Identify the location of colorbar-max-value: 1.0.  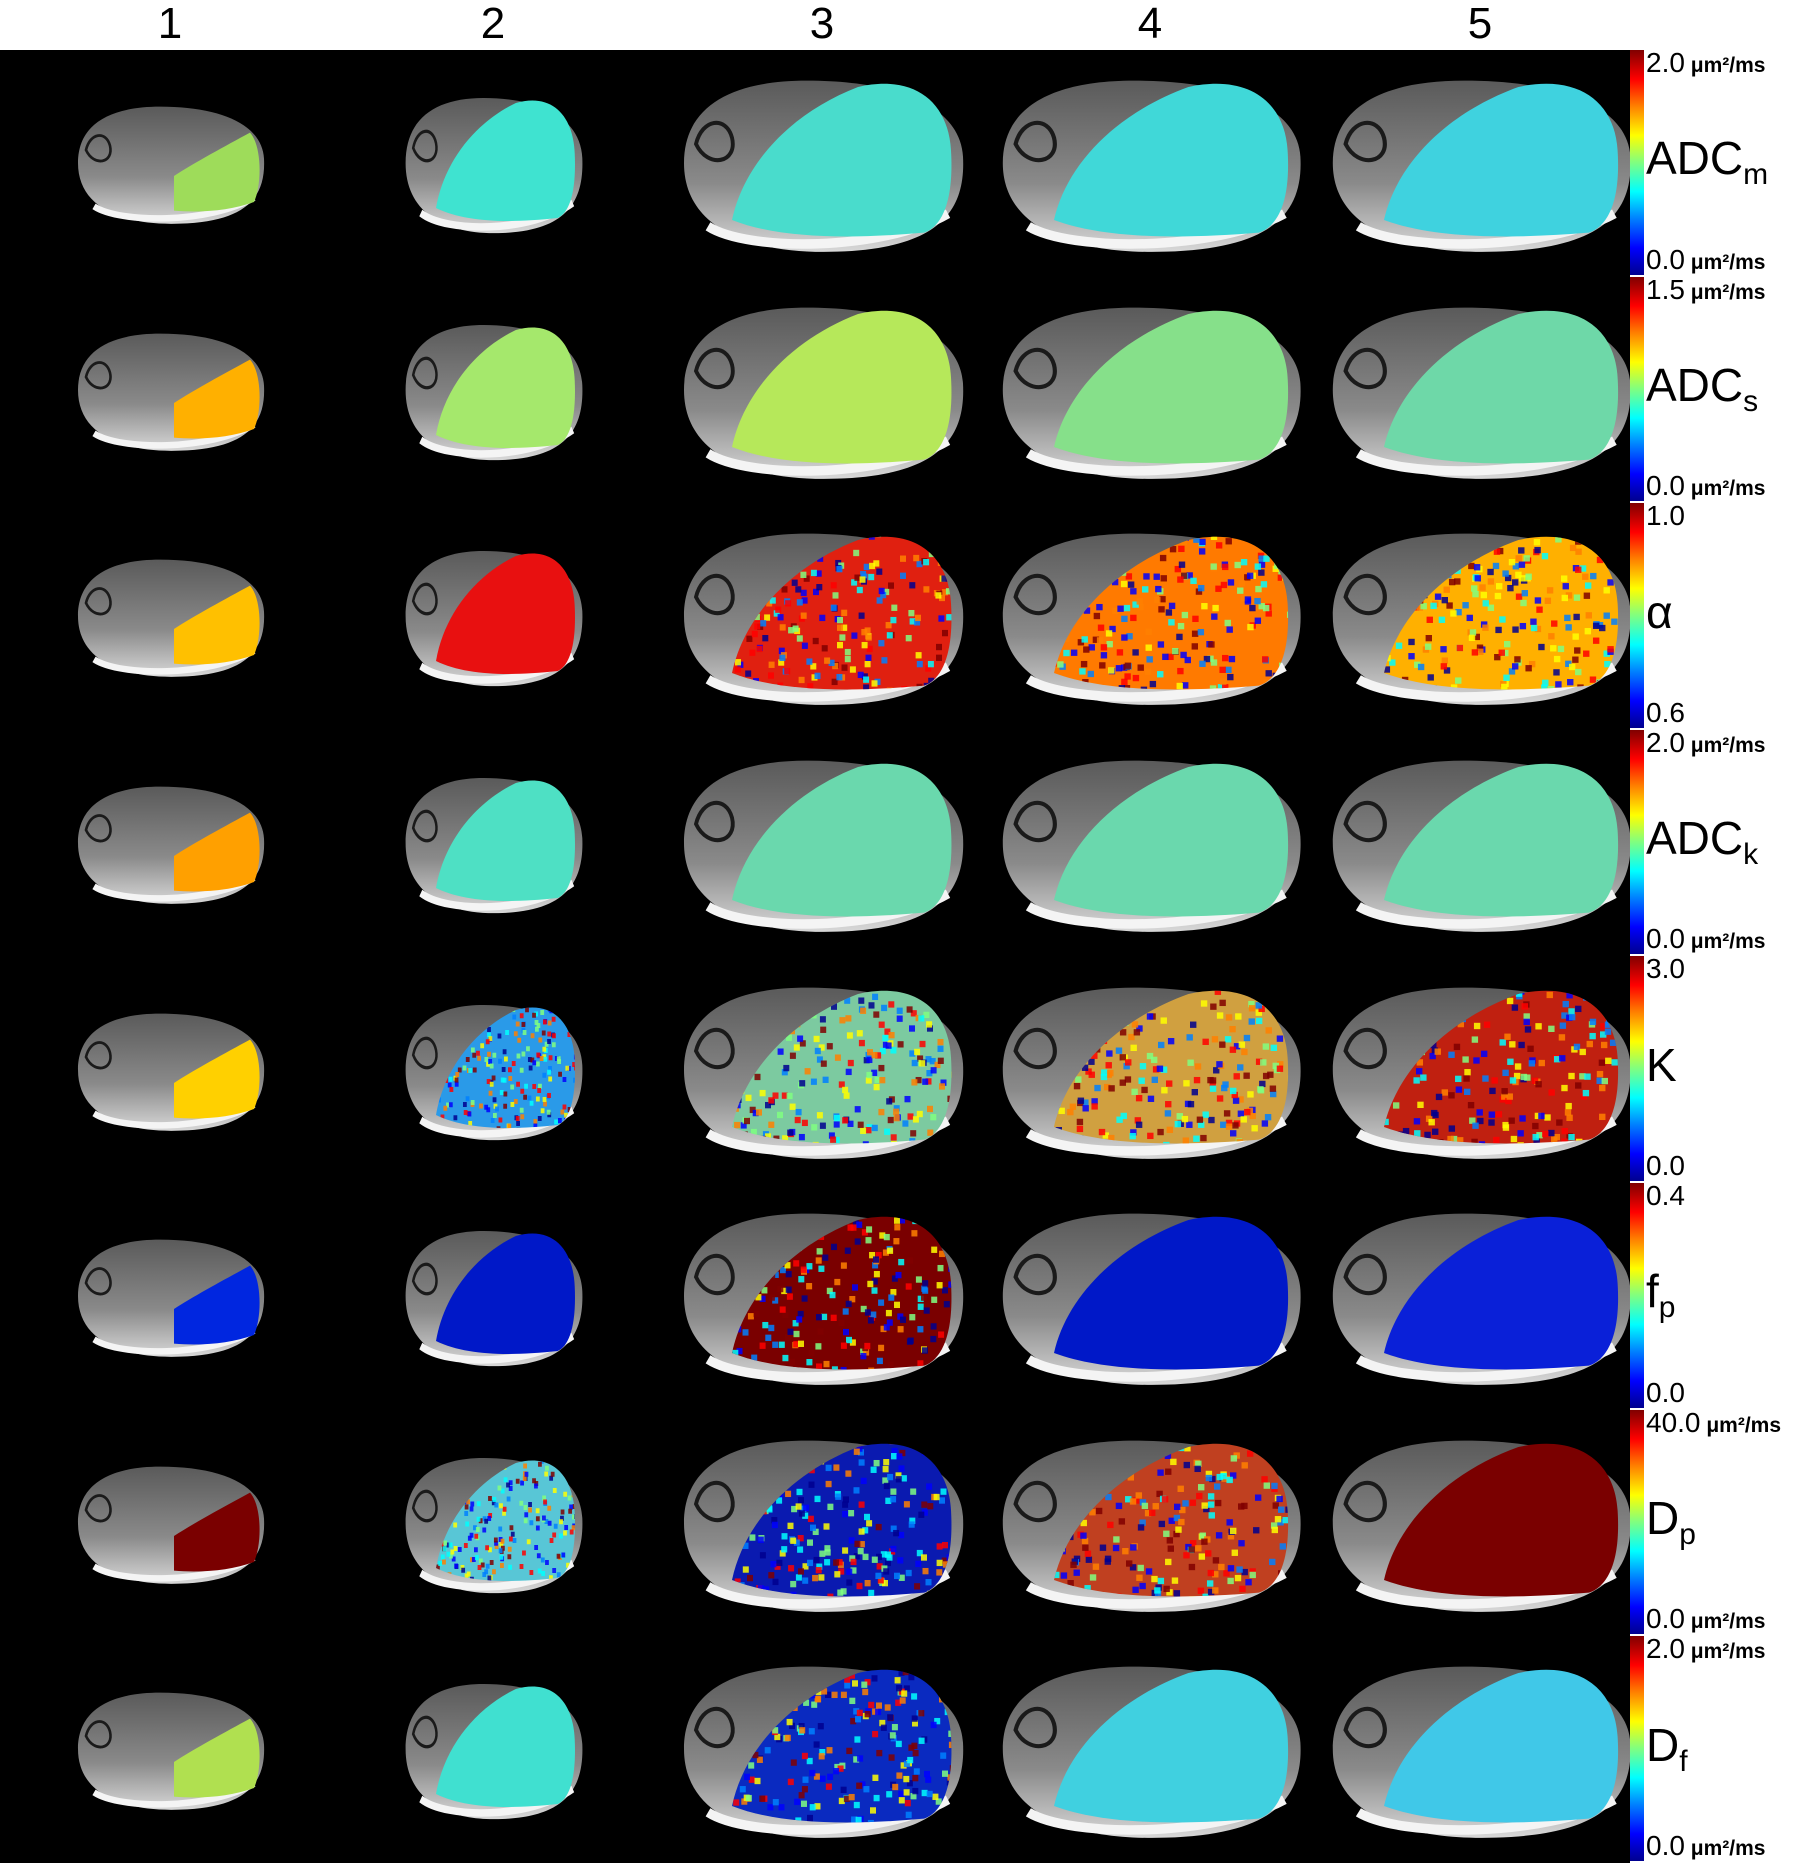
(1665, 516).